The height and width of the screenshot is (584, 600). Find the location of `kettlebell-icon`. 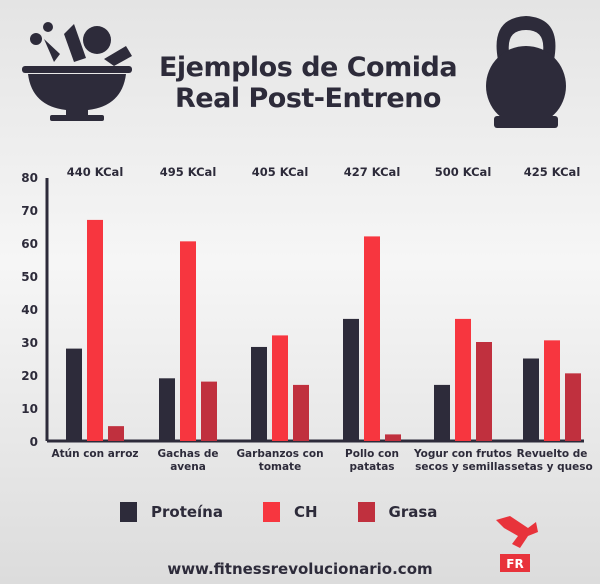

kettlebell-icon is located at coordinates (526, 72).